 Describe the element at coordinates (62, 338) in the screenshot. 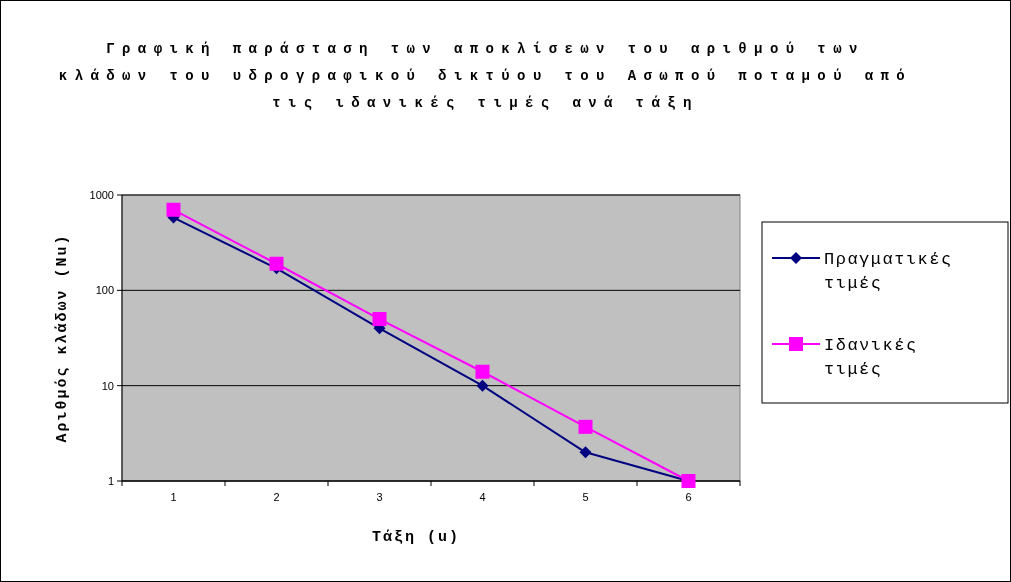

I see `y-axis-title: Αριθμός κλάδων (Nu)` at that location.